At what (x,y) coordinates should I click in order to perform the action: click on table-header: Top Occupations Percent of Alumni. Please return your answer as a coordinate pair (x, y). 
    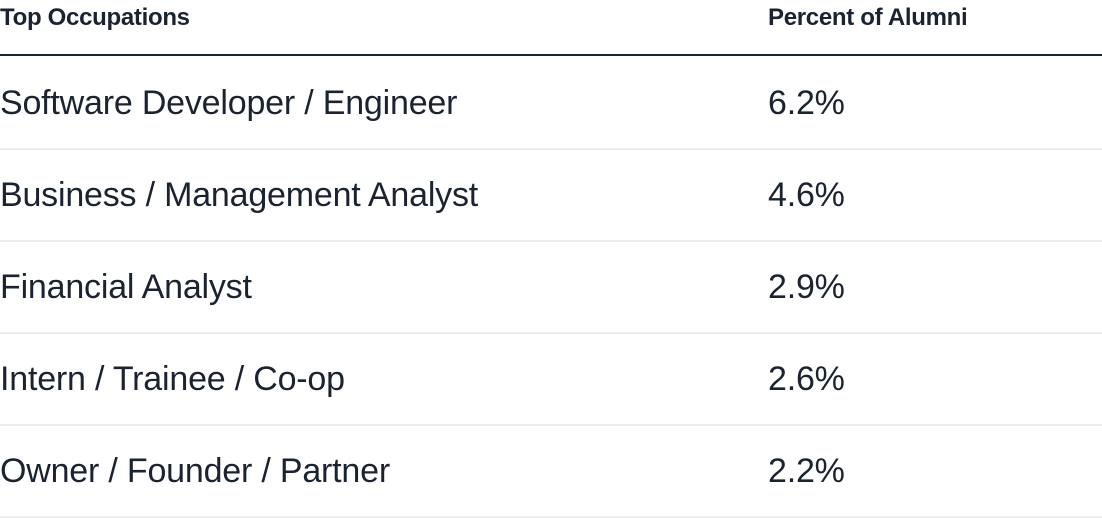
    Looking at the image, I should click on (551, 28).